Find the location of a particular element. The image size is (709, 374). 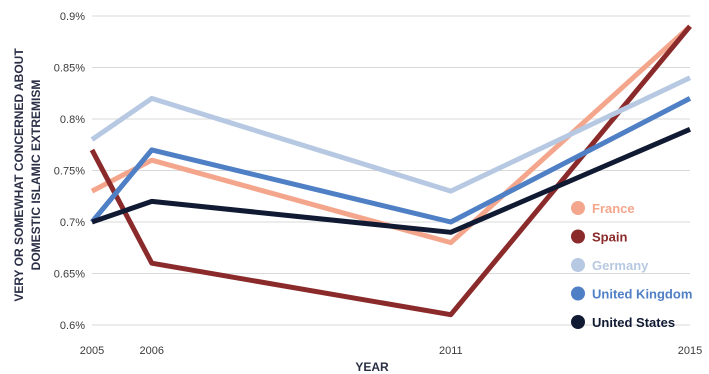

y-tick-labels: 0.6% 0.65% 0.7% 0.75% 0.8% 0.85% 0.9% is located at coordinates (69, 171).